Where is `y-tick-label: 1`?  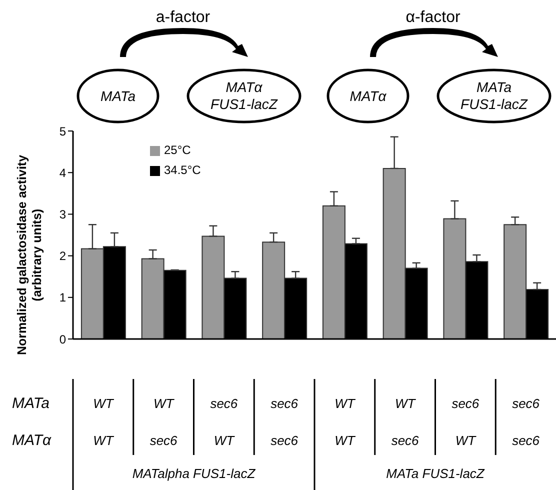
y-tick-label: 1 is located at coordinates (62, 297).